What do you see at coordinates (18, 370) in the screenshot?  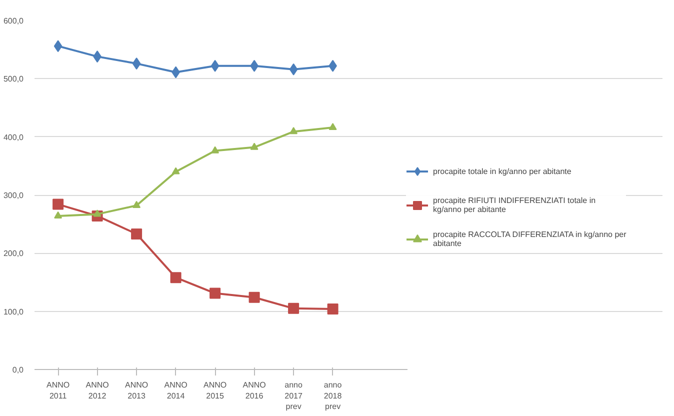 I see `y-tick-label: 0,0` at bounding box center [18, 370].